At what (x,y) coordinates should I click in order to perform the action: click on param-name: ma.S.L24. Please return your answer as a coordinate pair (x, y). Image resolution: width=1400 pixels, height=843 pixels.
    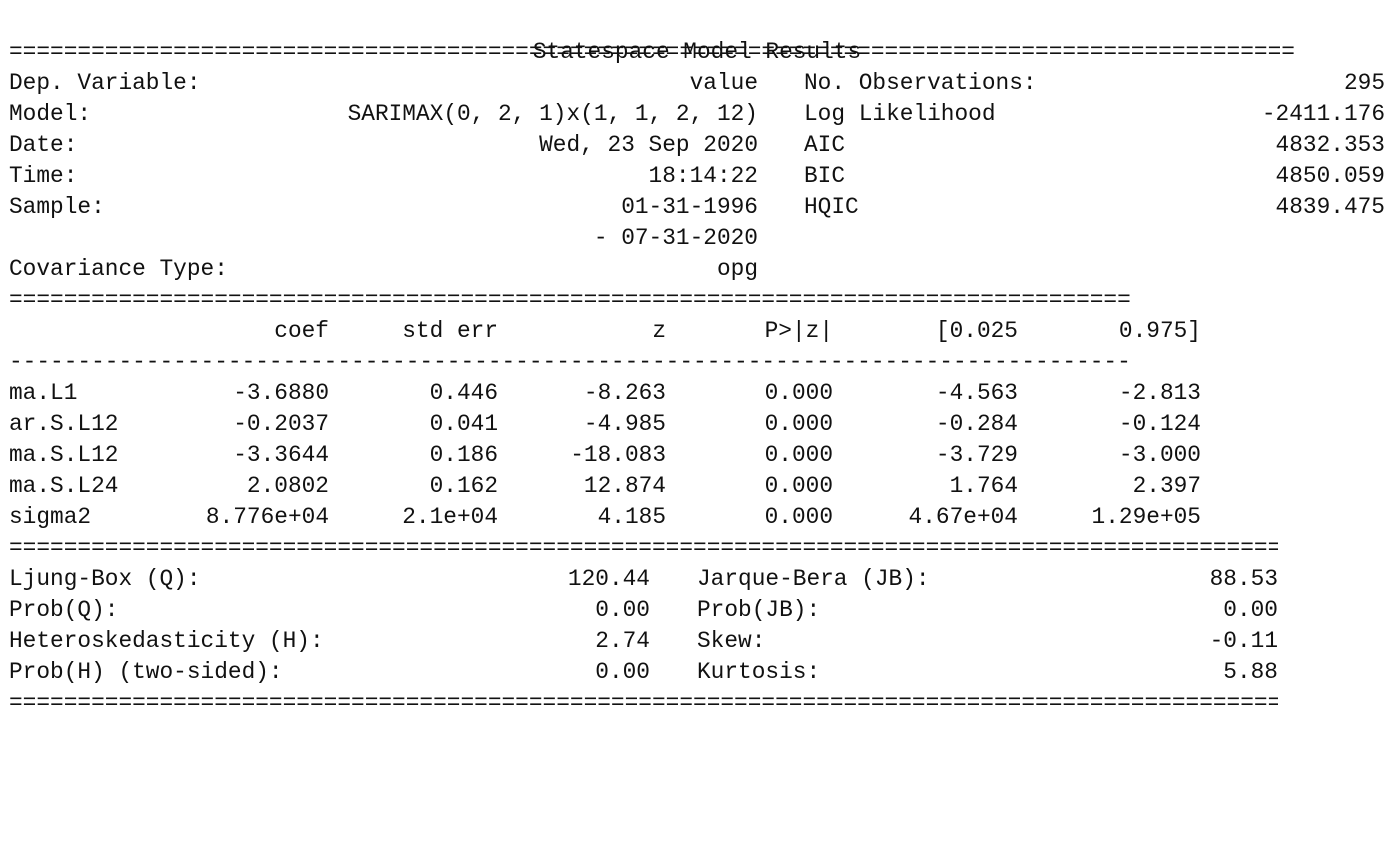
    Looking at the image, I should click on (64, 486).